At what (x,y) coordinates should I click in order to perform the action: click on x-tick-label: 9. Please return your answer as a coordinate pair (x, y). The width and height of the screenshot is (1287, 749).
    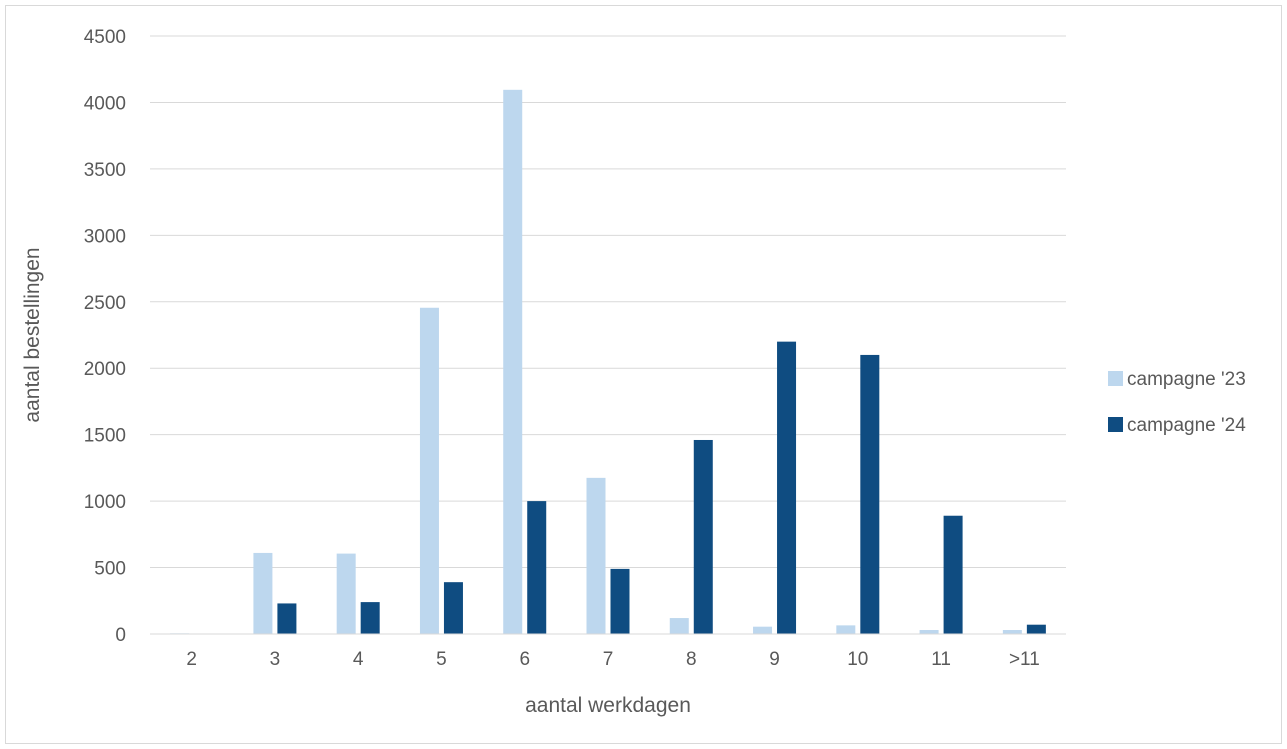
    Looking at the image, I should click on (774, 659).